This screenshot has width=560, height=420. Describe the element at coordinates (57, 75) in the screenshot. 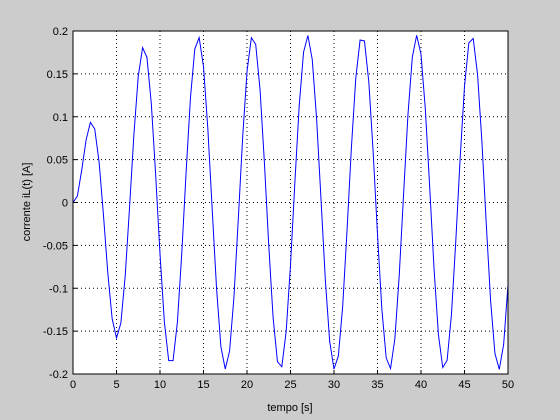

I see `y-tick-label: 0.15` at that location.